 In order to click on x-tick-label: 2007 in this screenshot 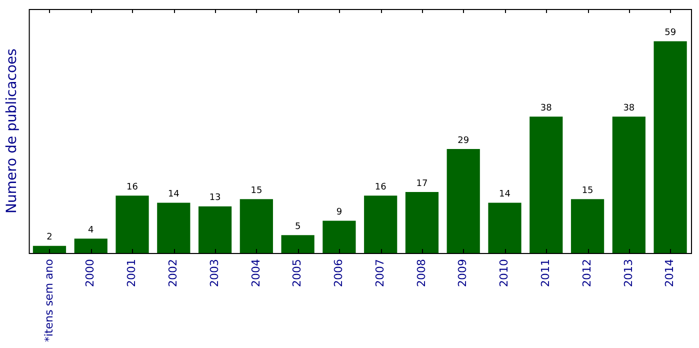, I will do `click(379, 273)`.